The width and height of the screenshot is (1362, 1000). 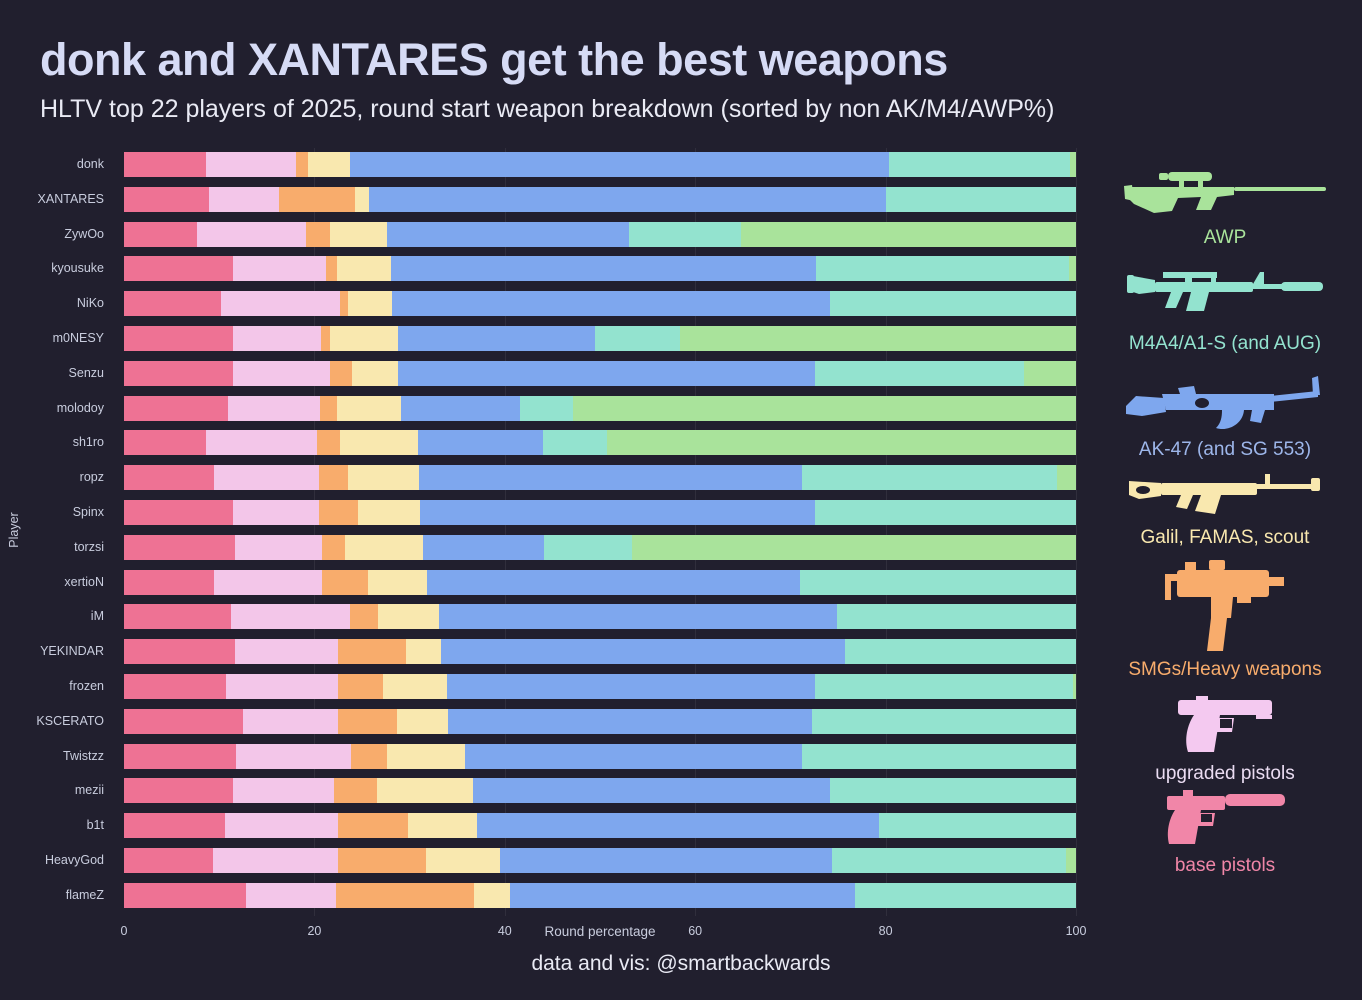 What do you see at coordinates (600, 164) in the screenshot?
I see `bar-row-donk` at bounding box center [600, 164].